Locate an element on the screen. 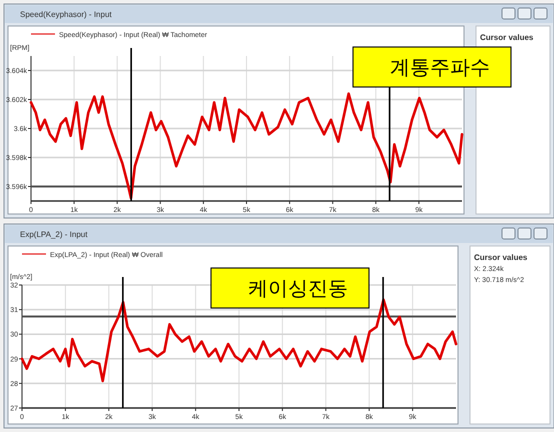  annotation: 케이싱진동 is located at coordinates (298, 289).